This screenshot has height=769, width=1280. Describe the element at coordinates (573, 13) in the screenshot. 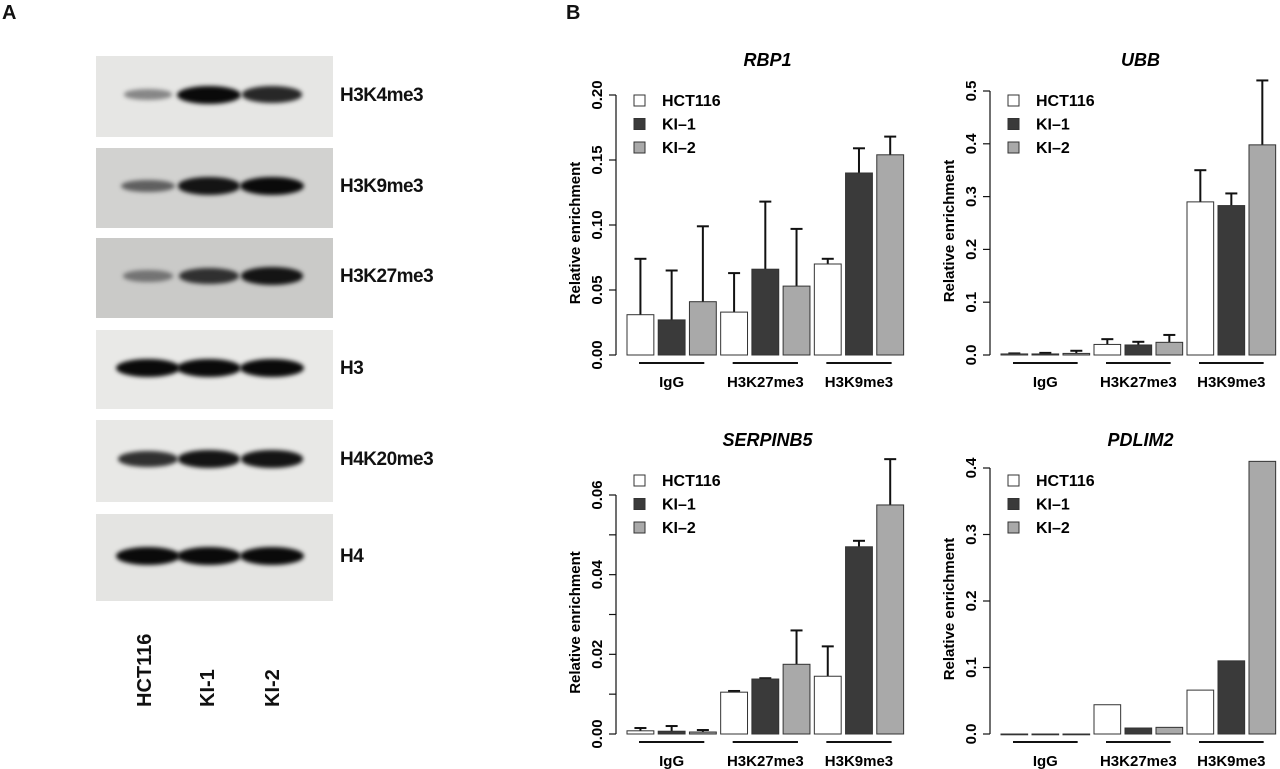

I see `panel-b-letter: B` at that location.